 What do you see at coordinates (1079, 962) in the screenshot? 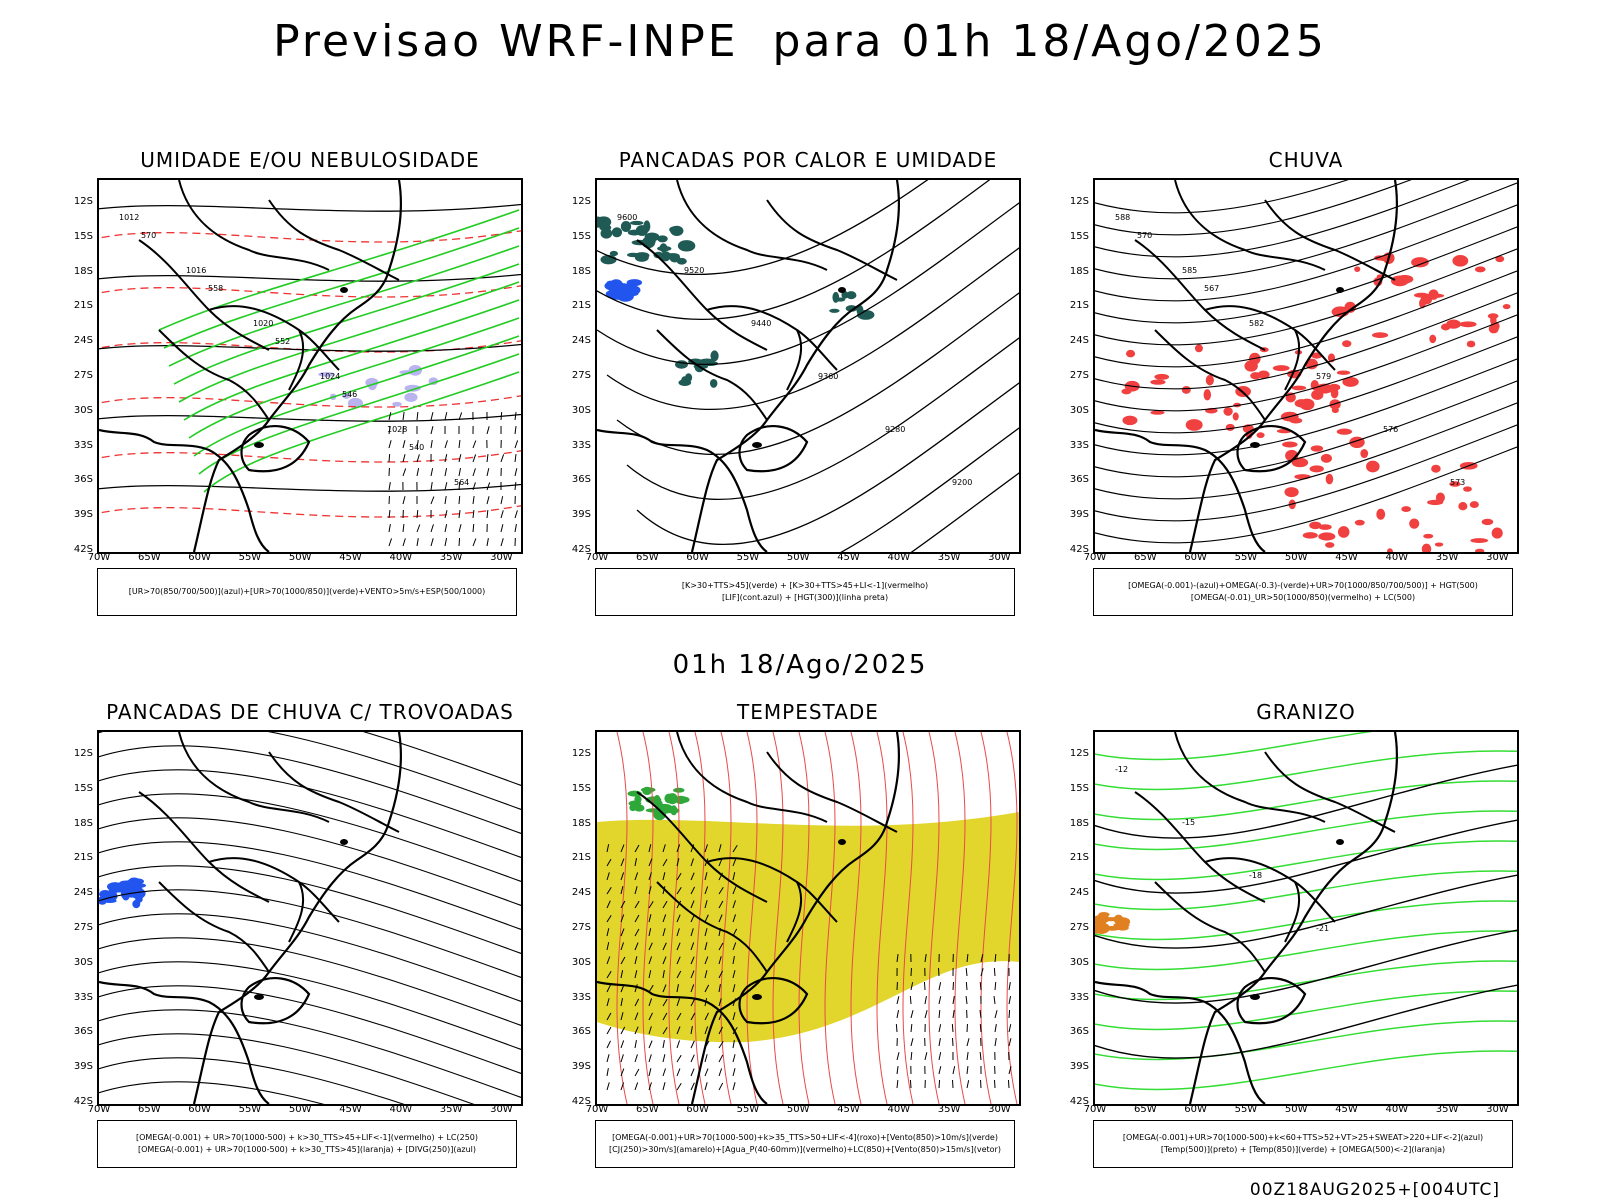
I see `lat-tick-label: 30S` at bounding box center [1079, 962].